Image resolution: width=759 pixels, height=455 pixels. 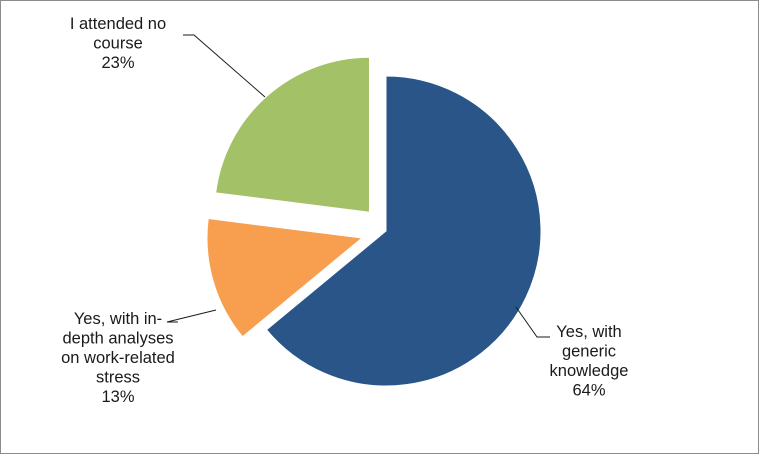 I want to click on slice-label-line: stress, so click(x=118, y=378).